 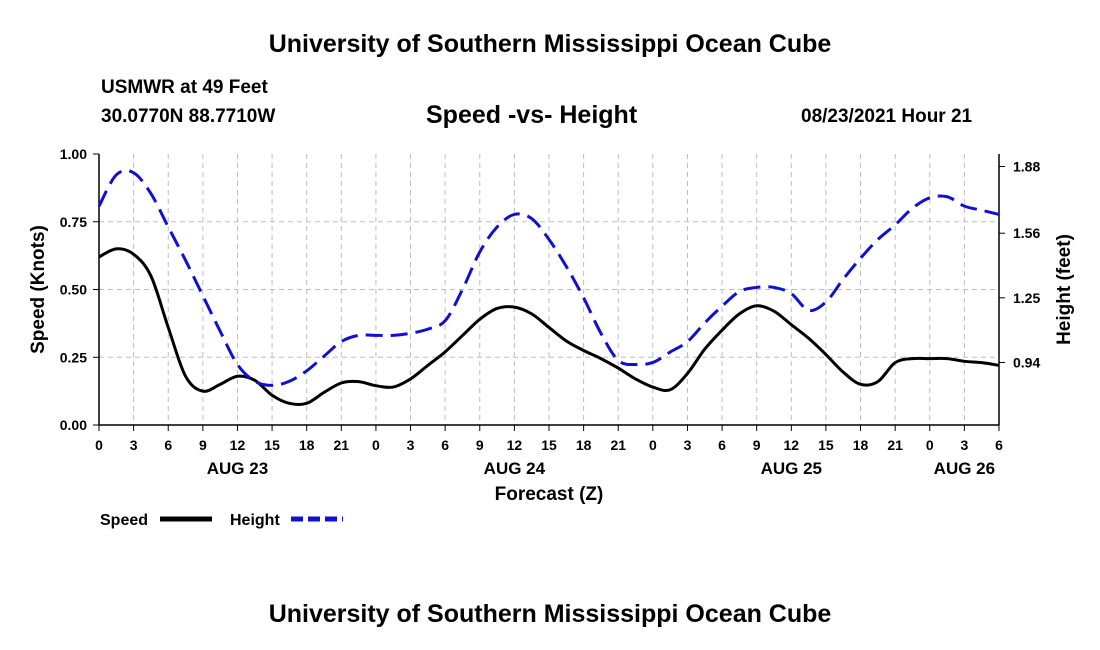 I want to click on date-label: AUG 26, so click(x=964, y=468).